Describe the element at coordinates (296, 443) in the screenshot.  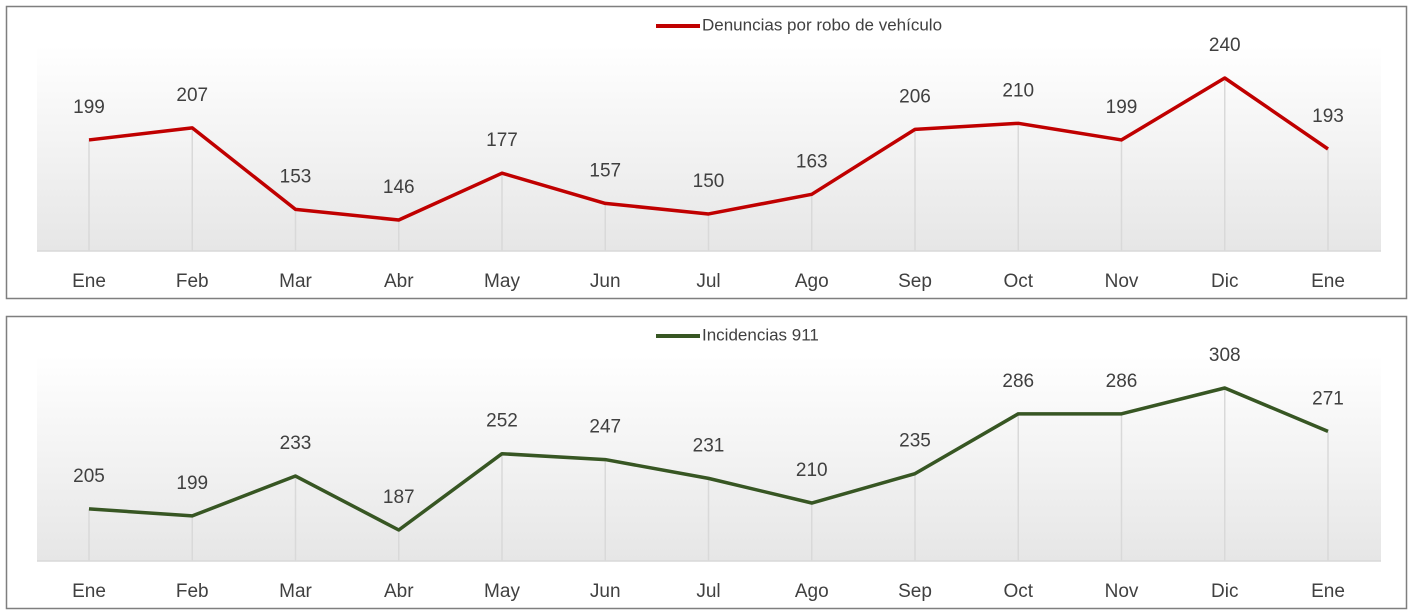
I see `data-label: 233` at that location.